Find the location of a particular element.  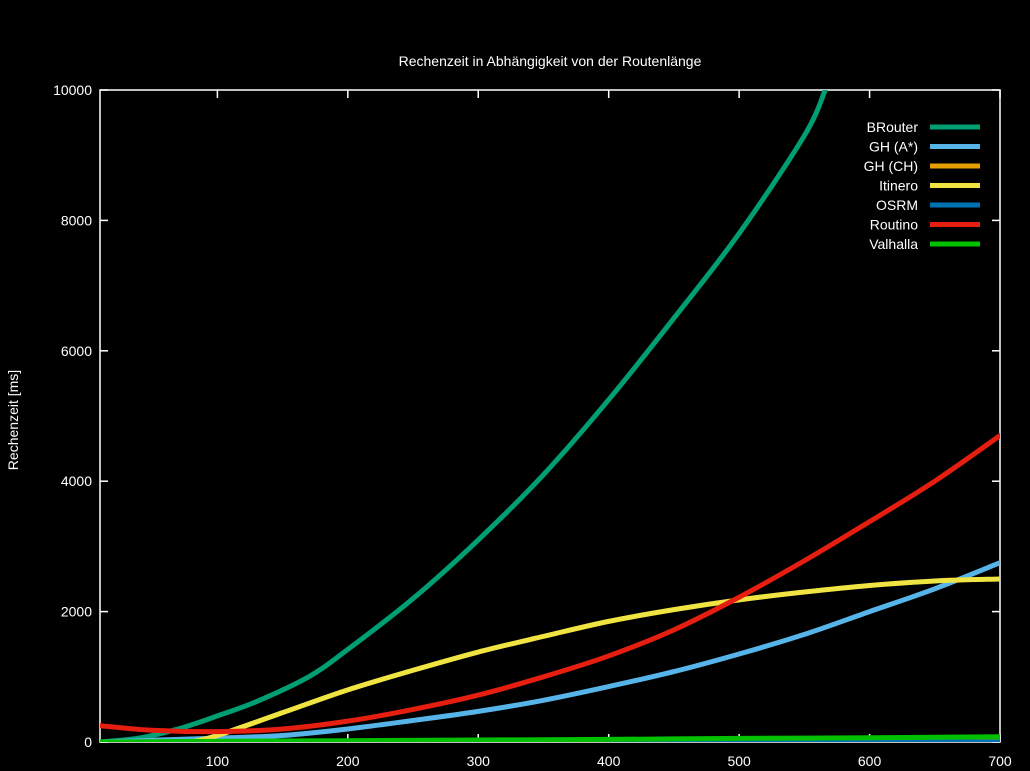

y-tick-label: 2000 is located at coordinates (76, 612).